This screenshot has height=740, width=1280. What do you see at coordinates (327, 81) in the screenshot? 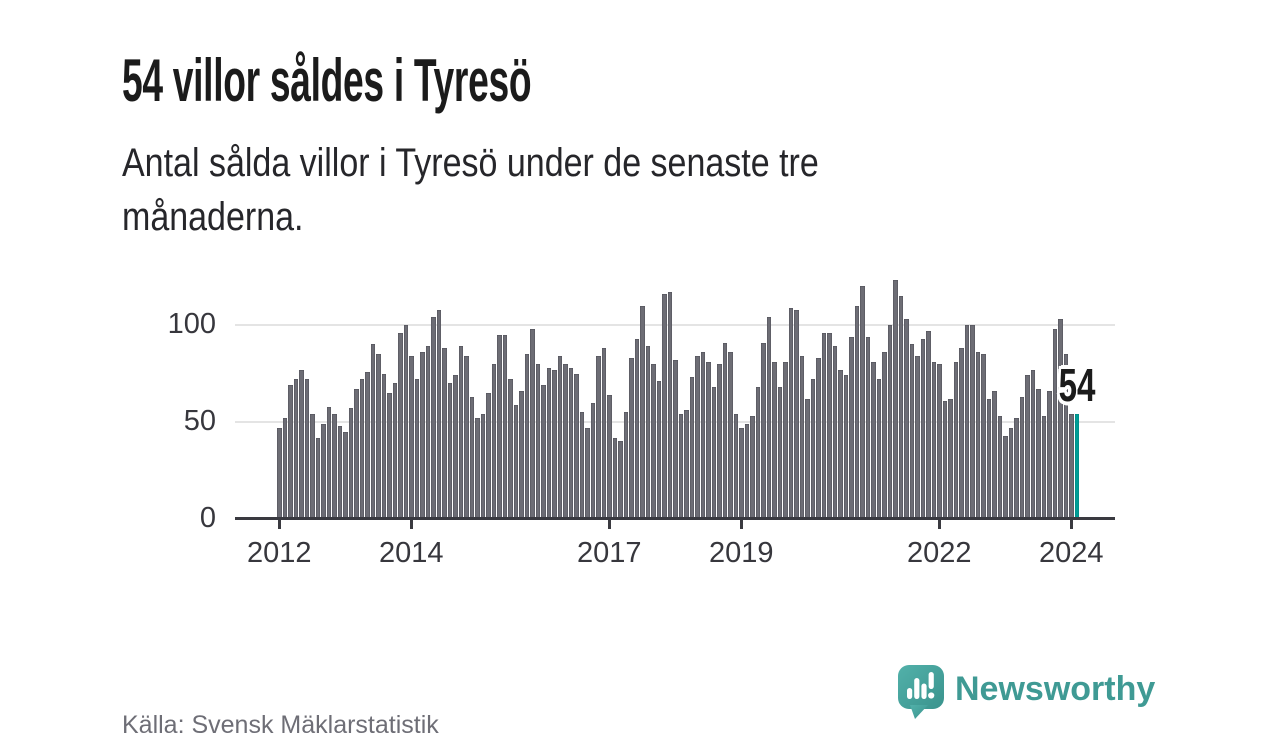
I see `page-title: 54 villor såldes i Tyresö` at bounding box center [327, 81].